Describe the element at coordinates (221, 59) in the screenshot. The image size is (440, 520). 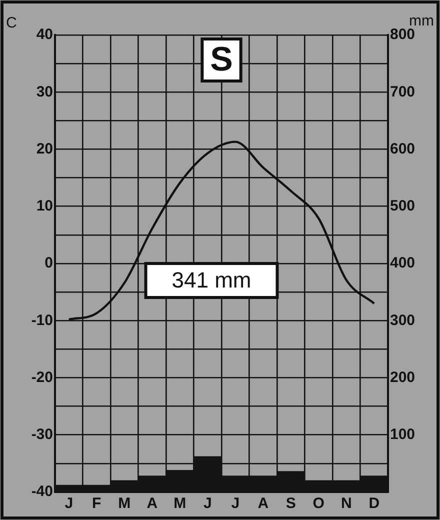
I see `chart-title: S` at that location.